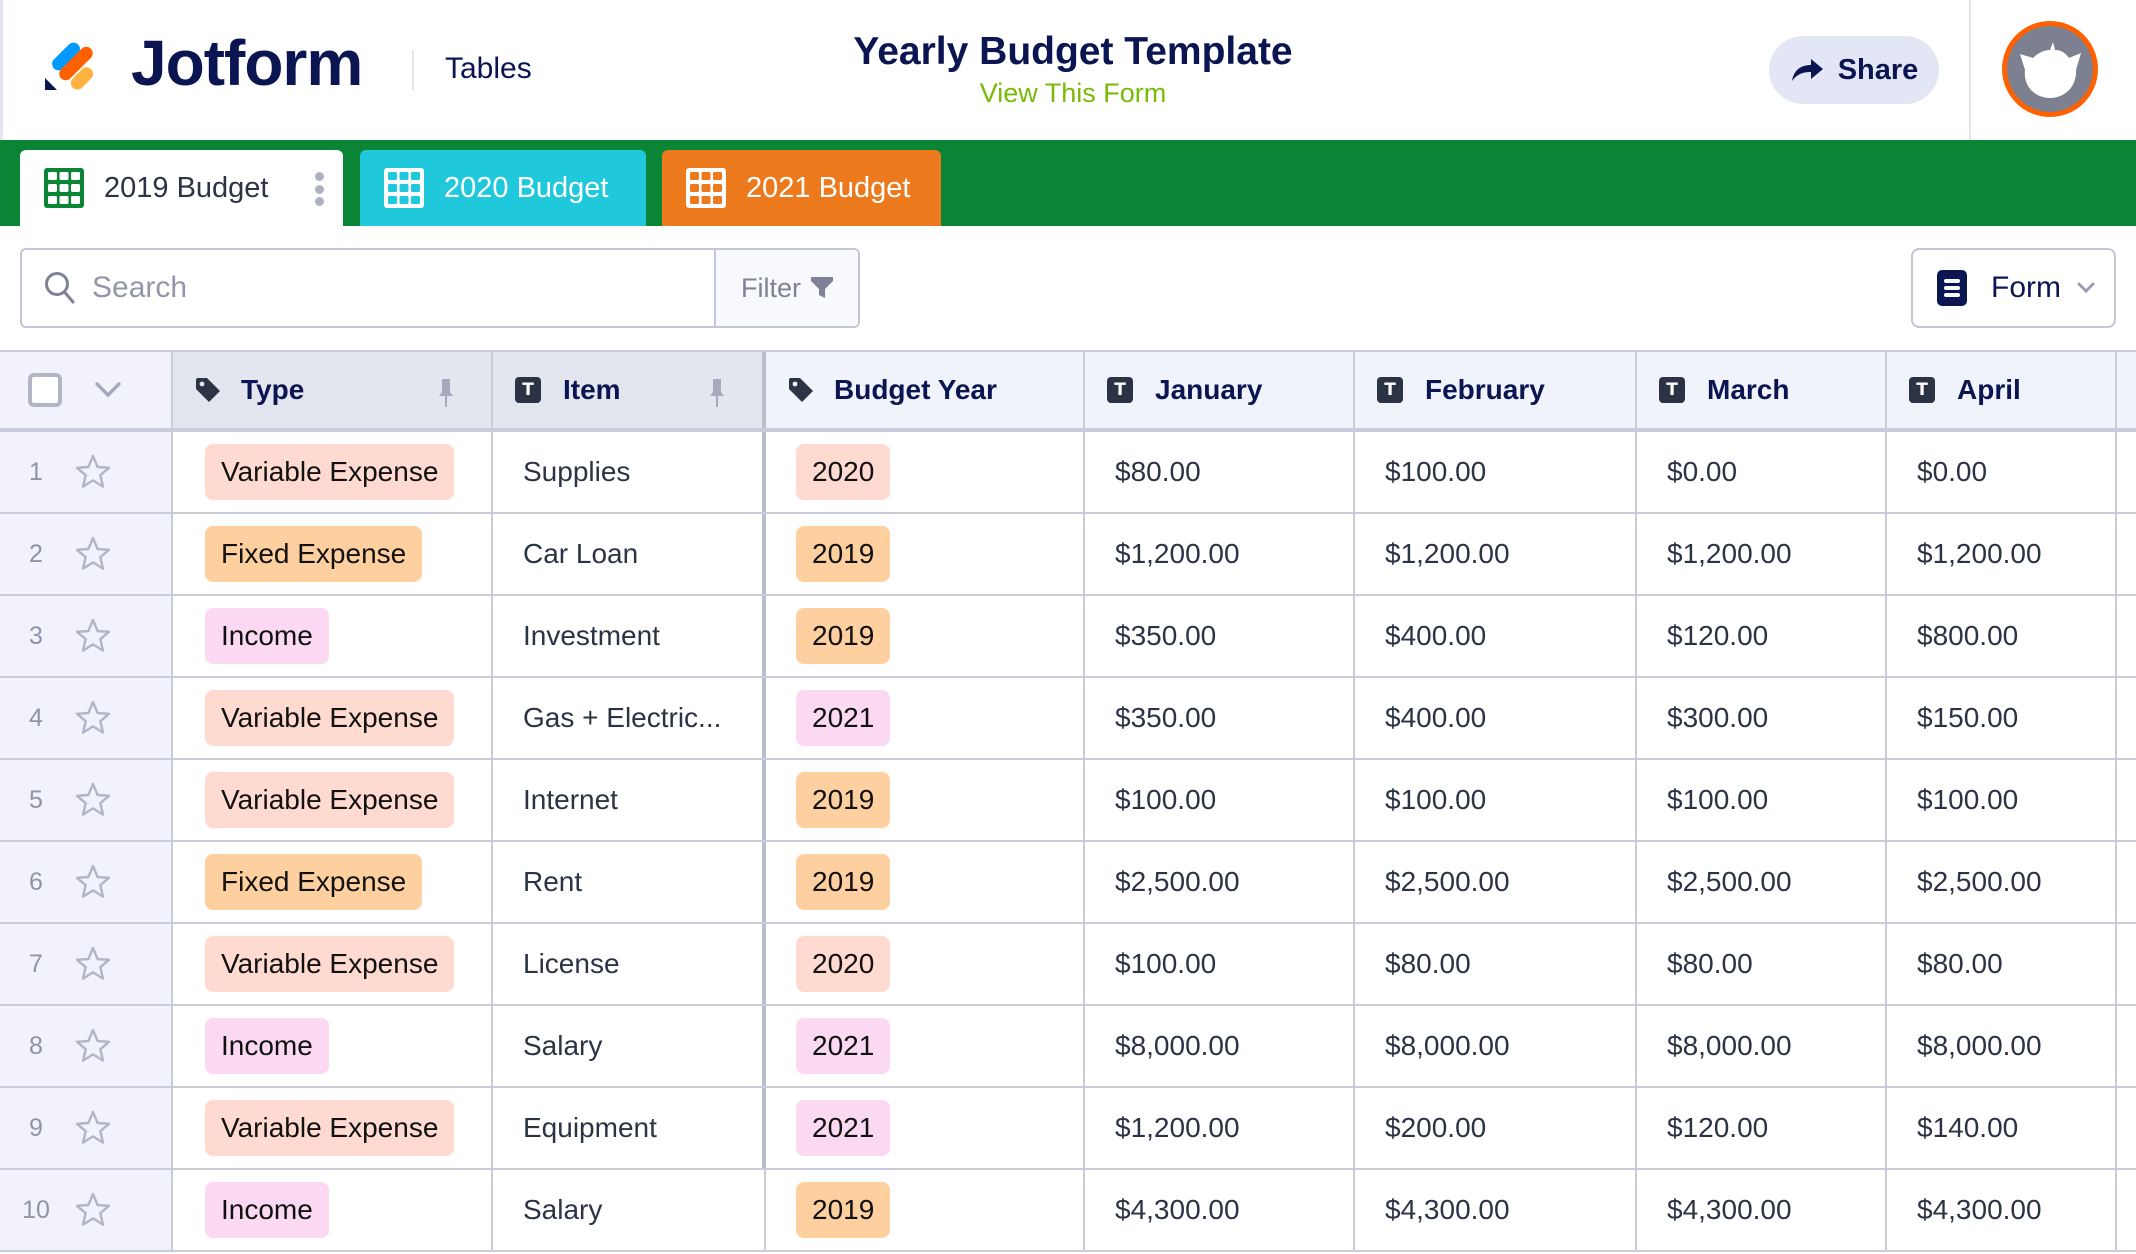  I want to click on column-header-january: T January, so click(1220, 390).